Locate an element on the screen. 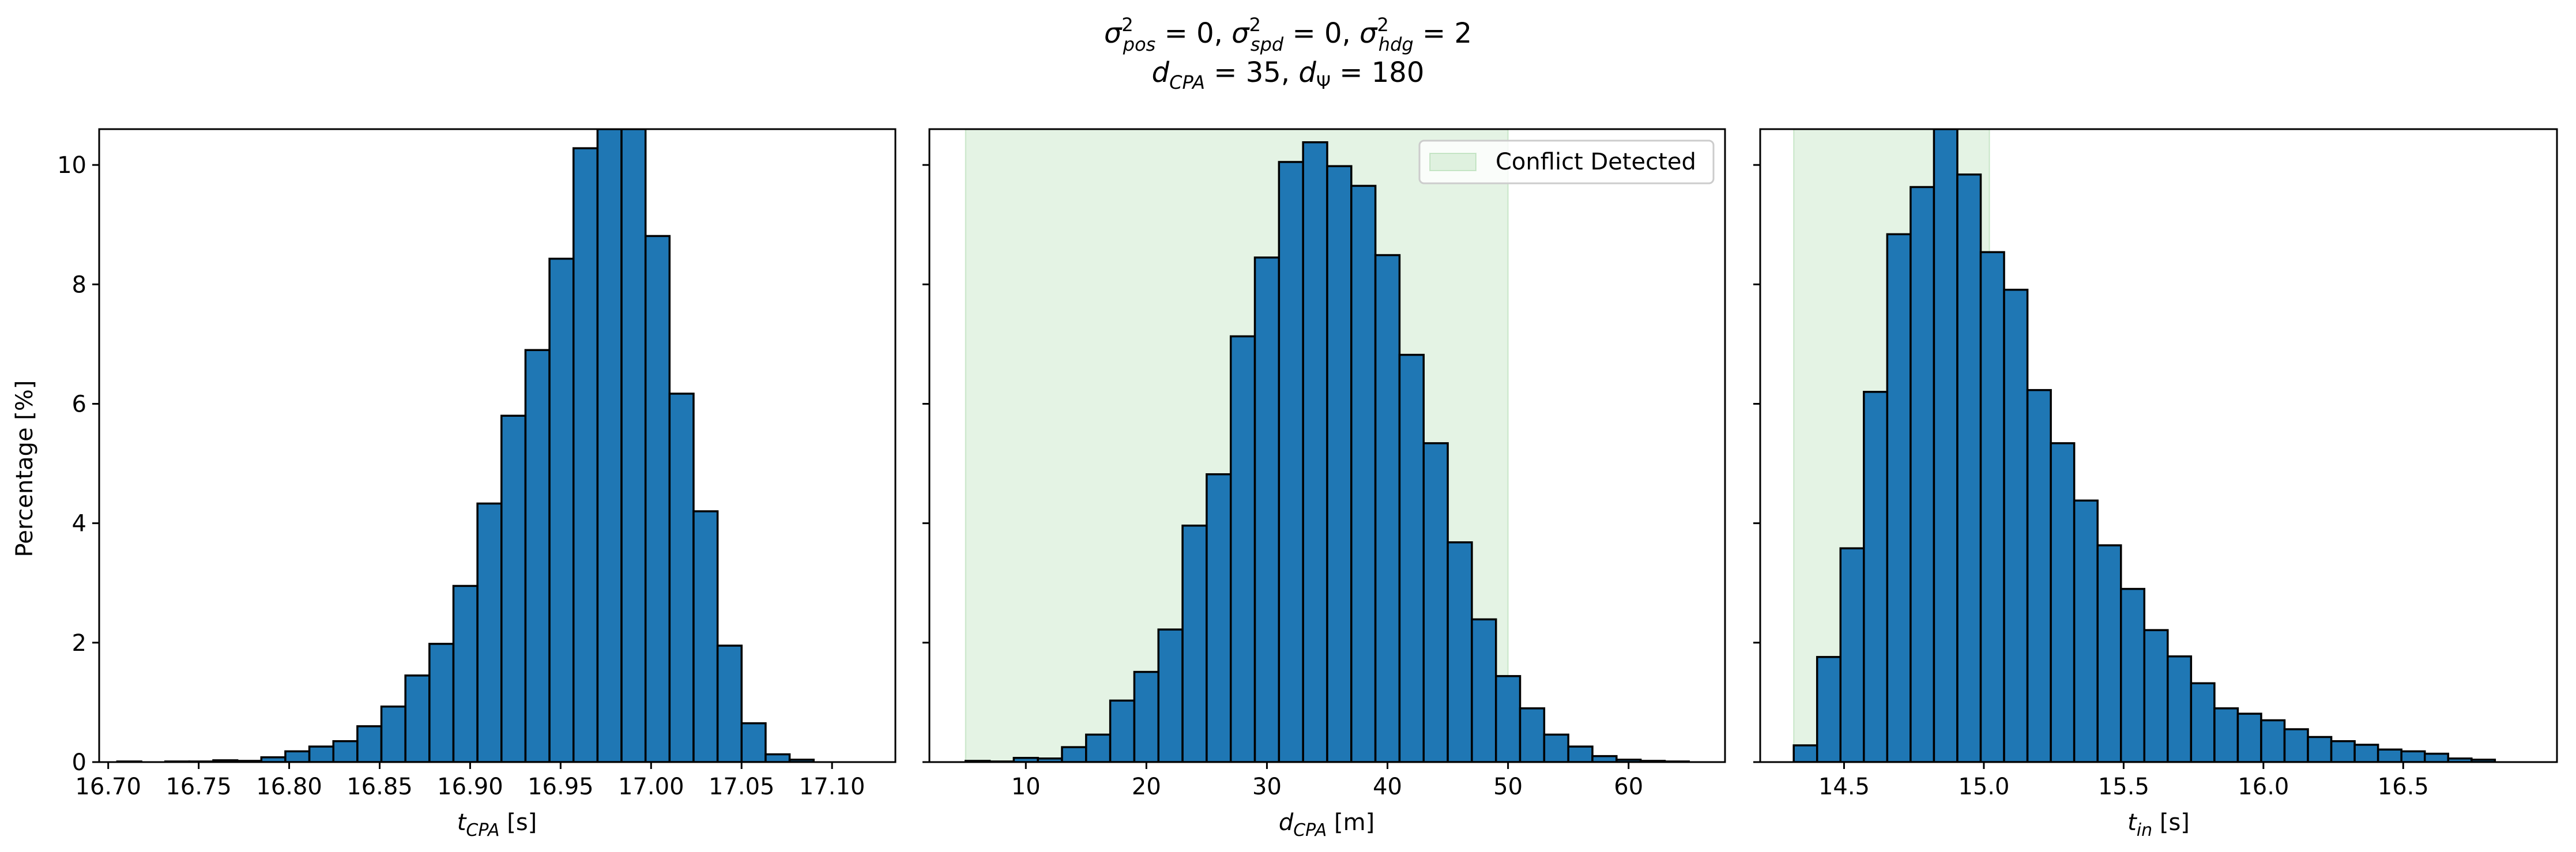 This screenshot has height=852, width=2576. legend-frame is located at coordinates (1566, 162).